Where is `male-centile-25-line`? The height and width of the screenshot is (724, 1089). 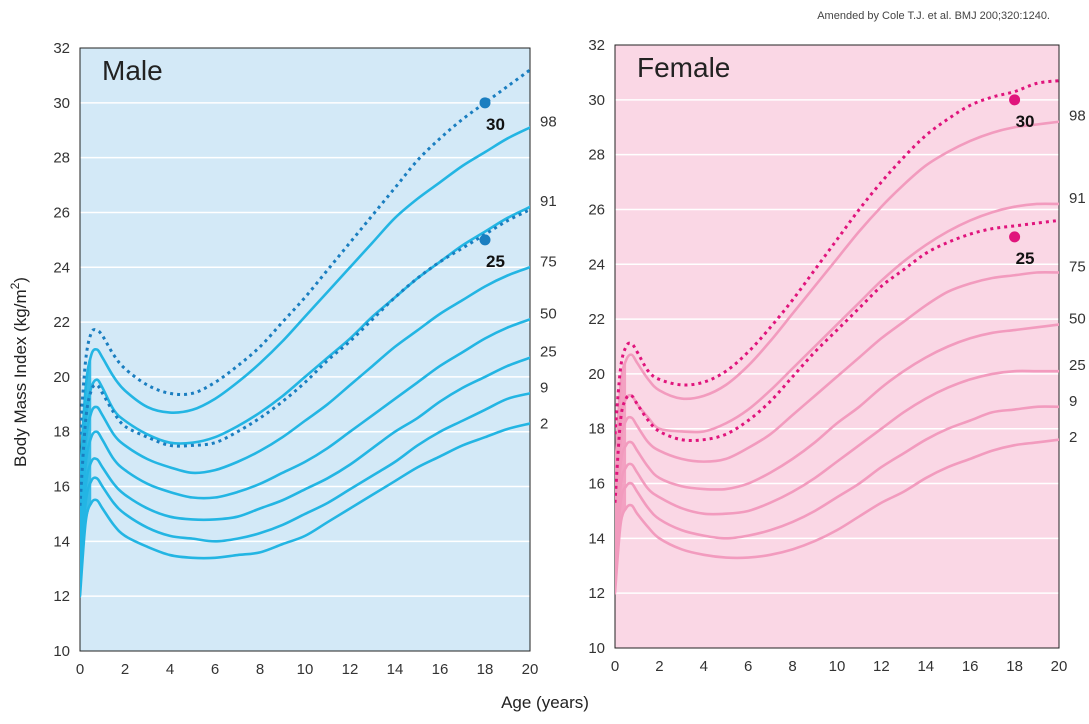
male-centile-25-line is located at coordinates (305, 460).